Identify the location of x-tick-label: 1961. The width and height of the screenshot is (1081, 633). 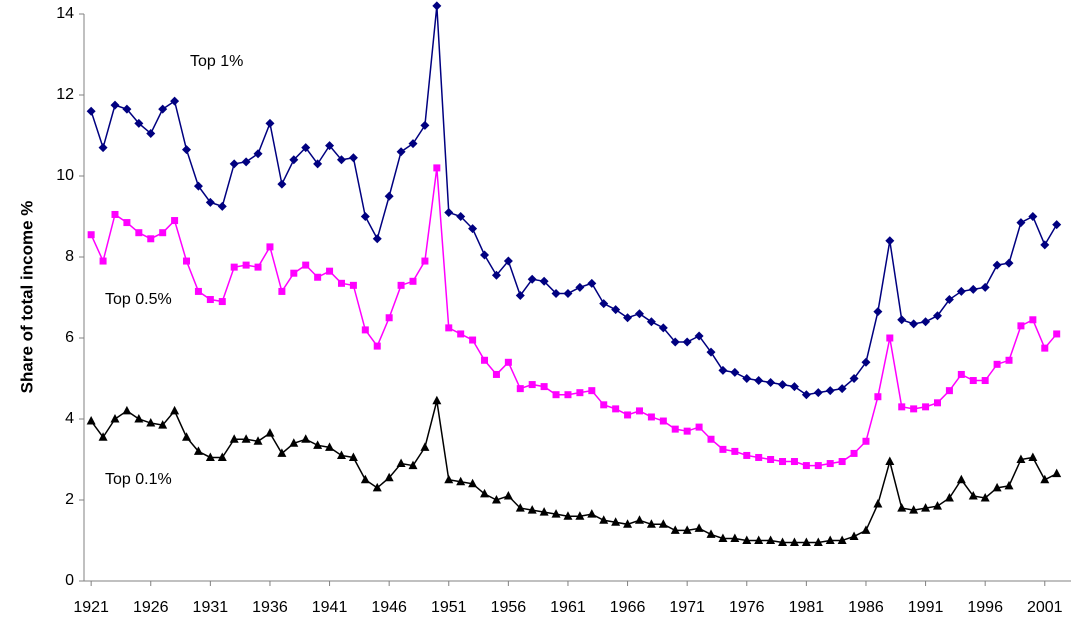
(568, 607).